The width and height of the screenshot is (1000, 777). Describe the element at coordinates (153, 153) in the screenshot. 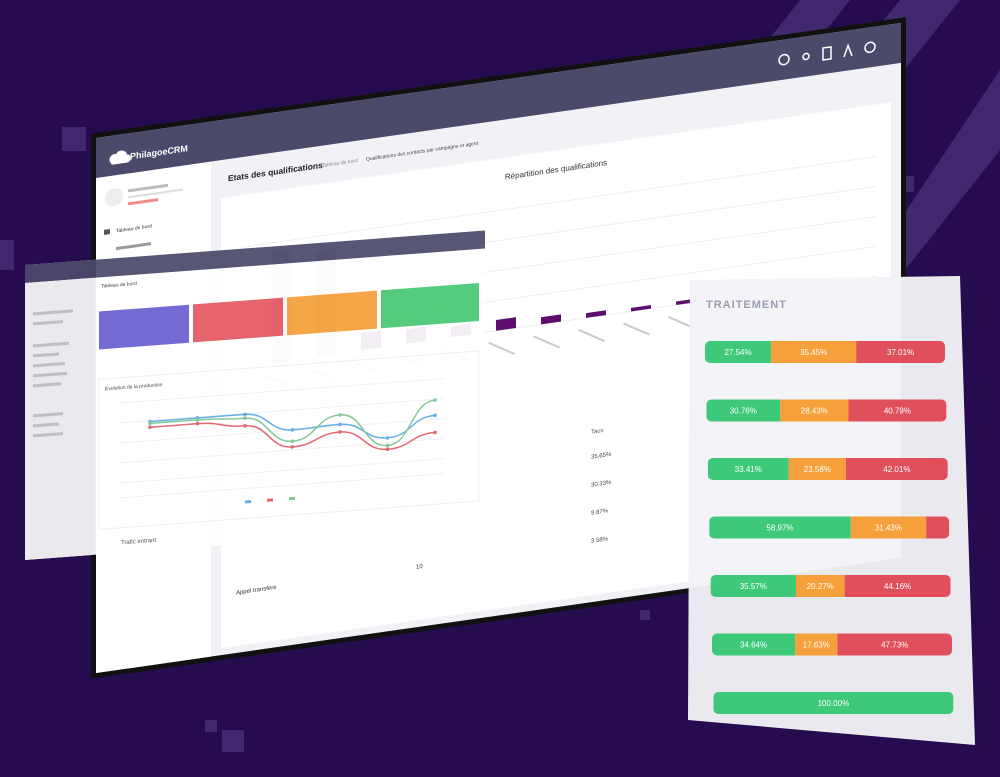

I see `logo-bar` at that location.